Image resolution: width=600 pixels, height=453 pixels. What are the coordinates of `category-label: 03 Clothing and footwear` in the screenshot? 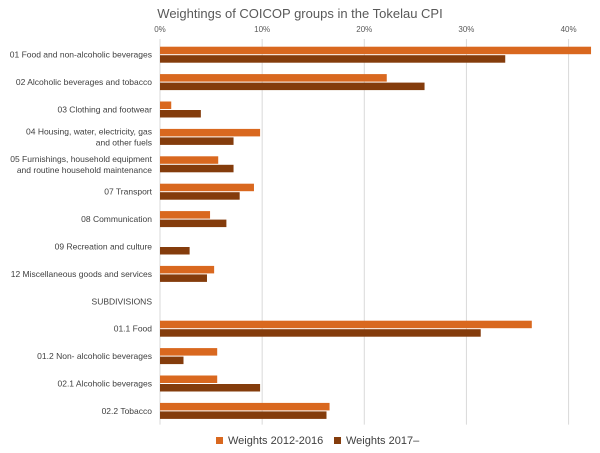 It's located at (104, 110).